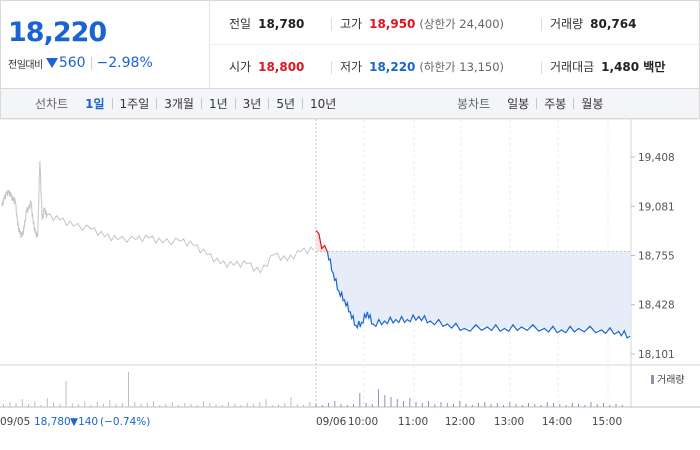 Image resolution: width=700 pixels, height=450 pixels. What do you see at coordinates (323, 104) in the screenshot?
I see `tab-10year: 10년` at bounding box center [323, 104].